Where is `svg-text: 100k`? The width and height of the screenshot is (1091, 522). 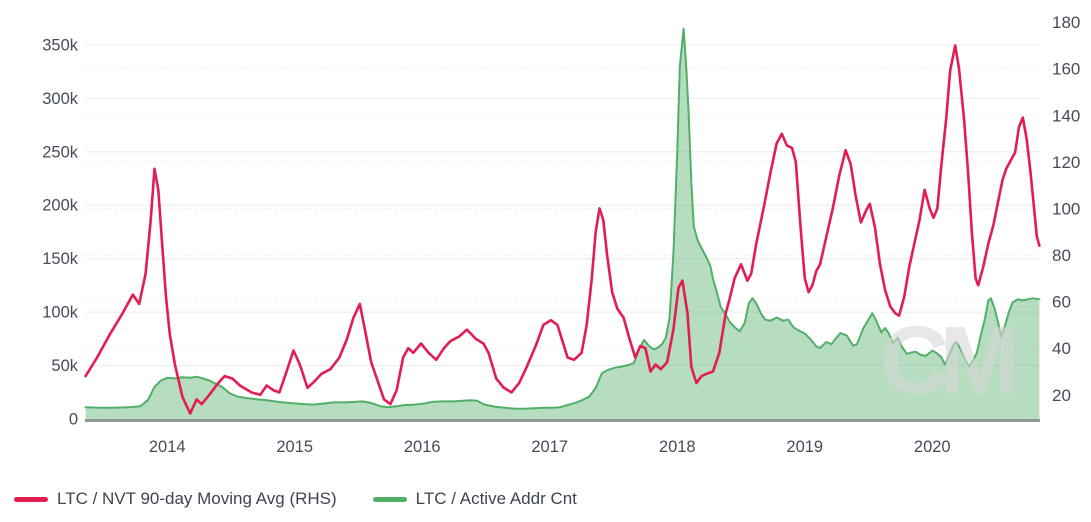
svg-text: 100k is located at coordinates (60, 313).